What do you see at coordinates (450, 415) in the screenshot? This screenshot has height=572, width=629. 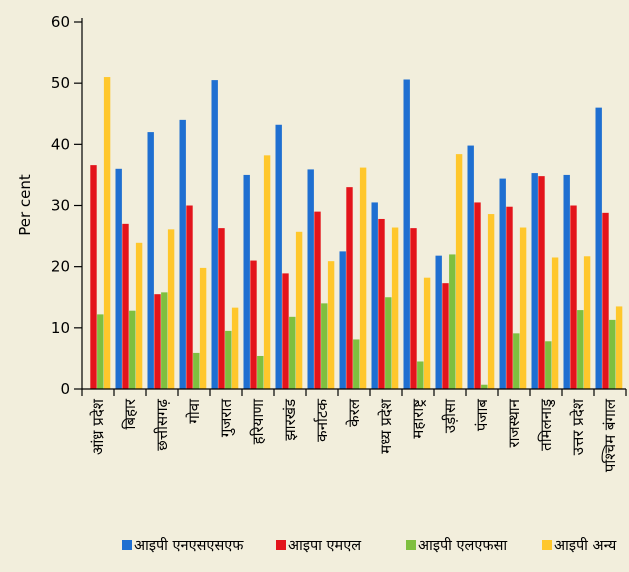 I see `x-tick-label: उड़ीसा` at bounding box center [450, 415].